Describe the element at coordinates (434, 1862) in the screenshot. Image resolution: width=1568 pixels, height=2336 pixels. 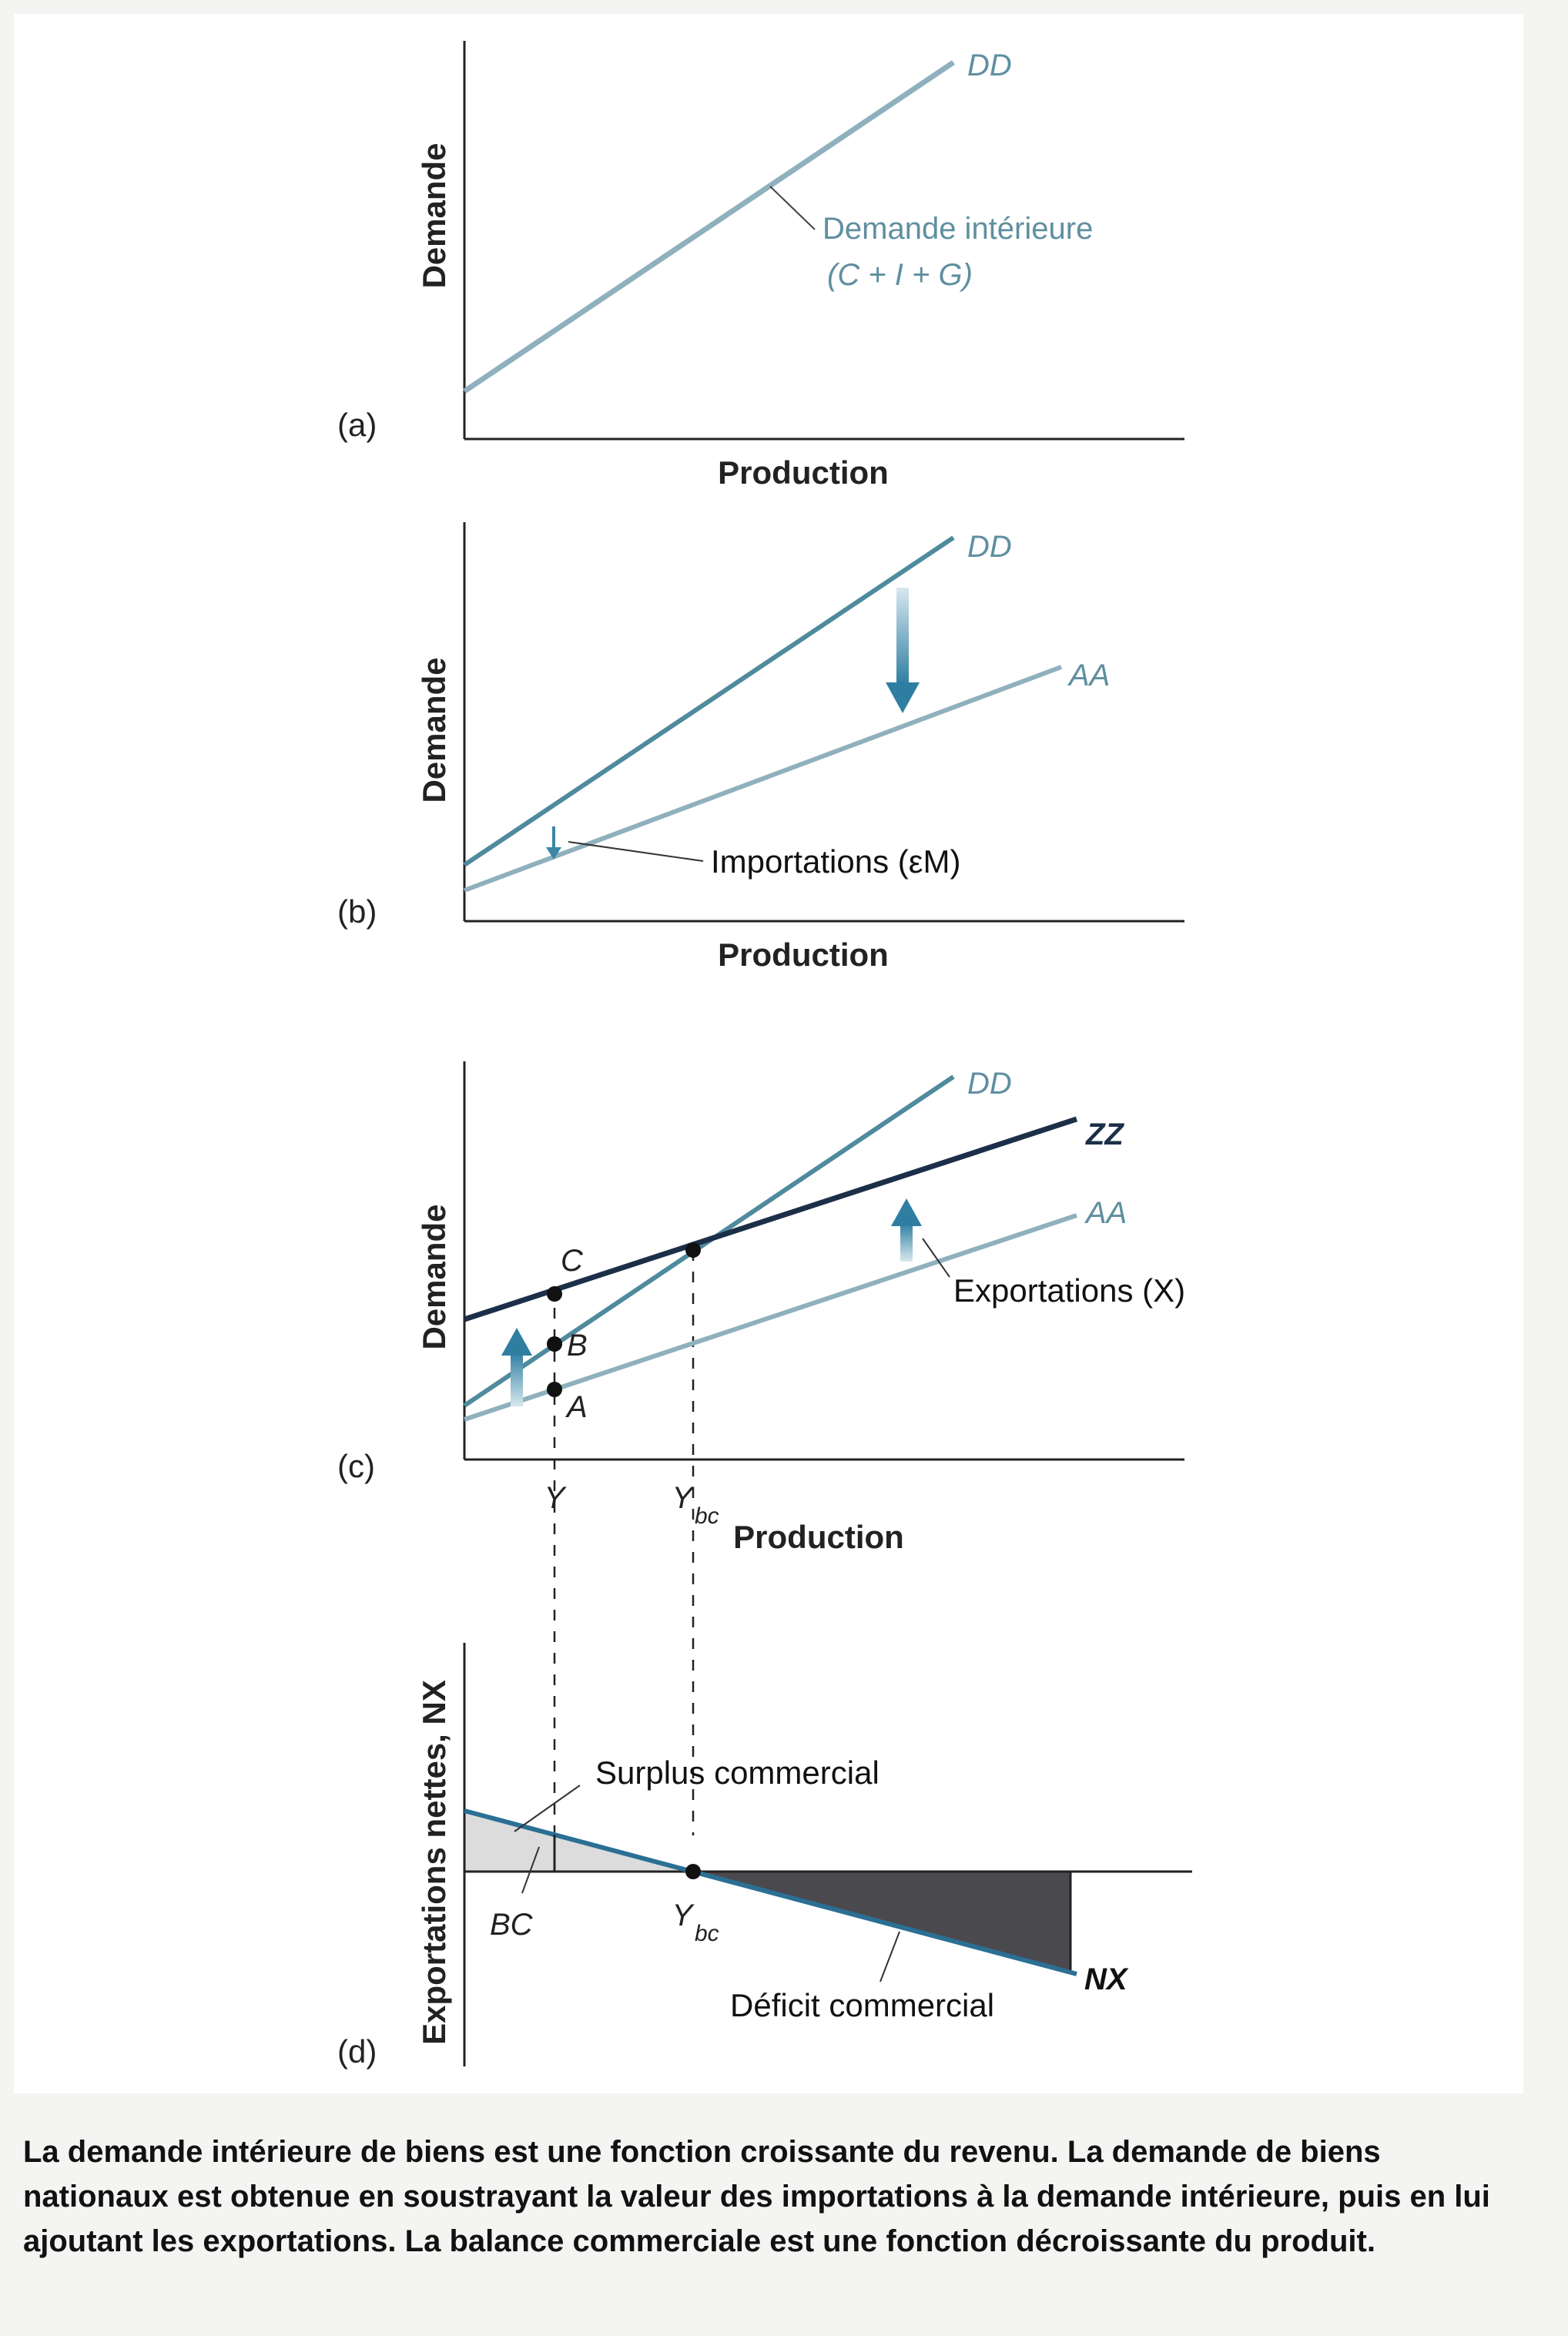
I see `panel-d-y-label: Exportations nettes, NX` at that location.